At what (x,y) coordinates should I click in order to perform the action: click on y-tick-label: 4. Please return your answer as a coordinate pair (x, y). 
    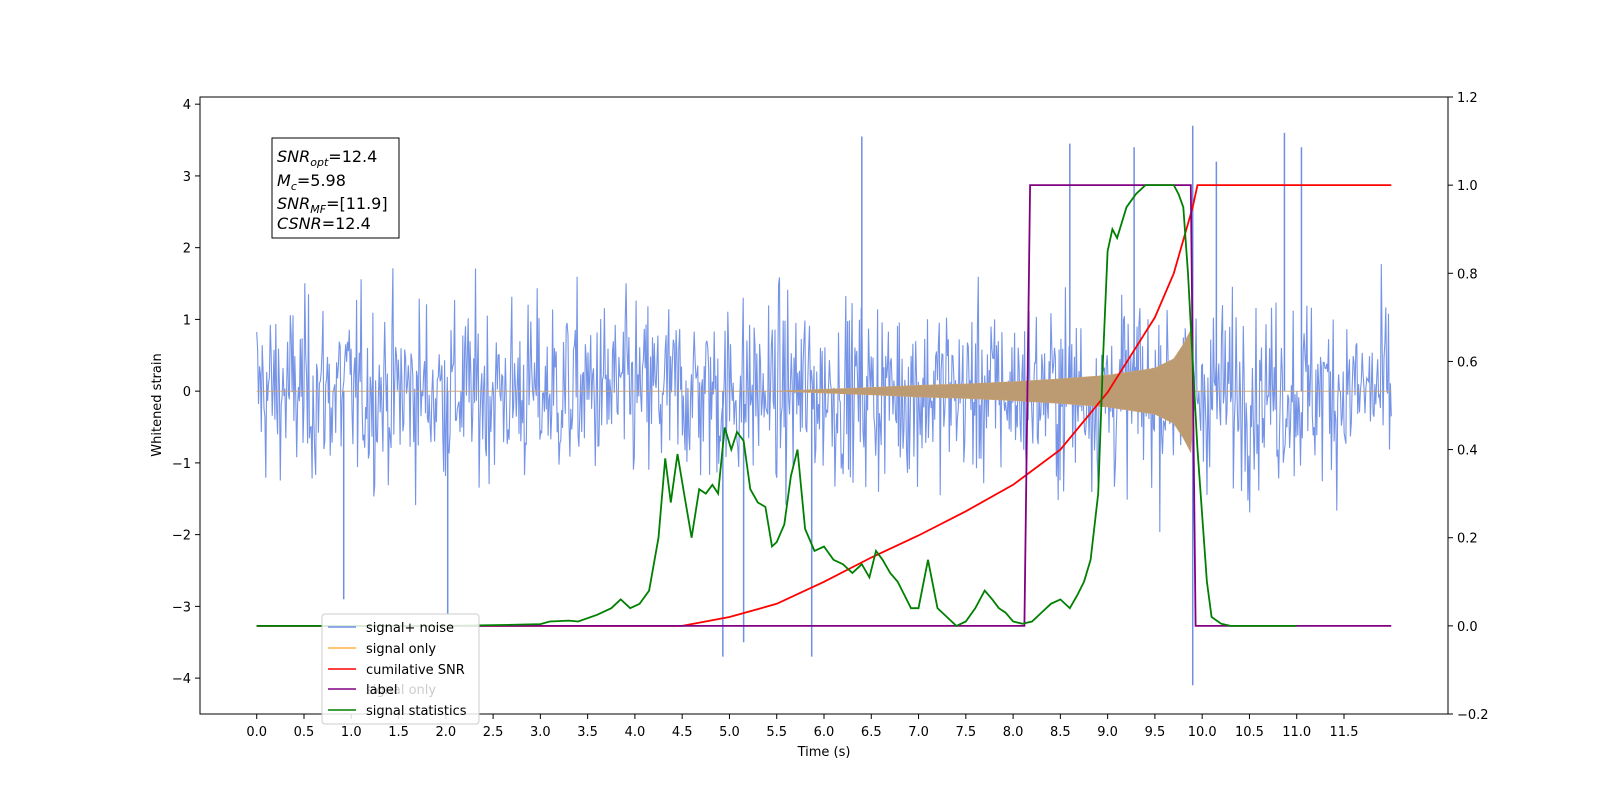
    Looking at the image, I should click on (187, 105).